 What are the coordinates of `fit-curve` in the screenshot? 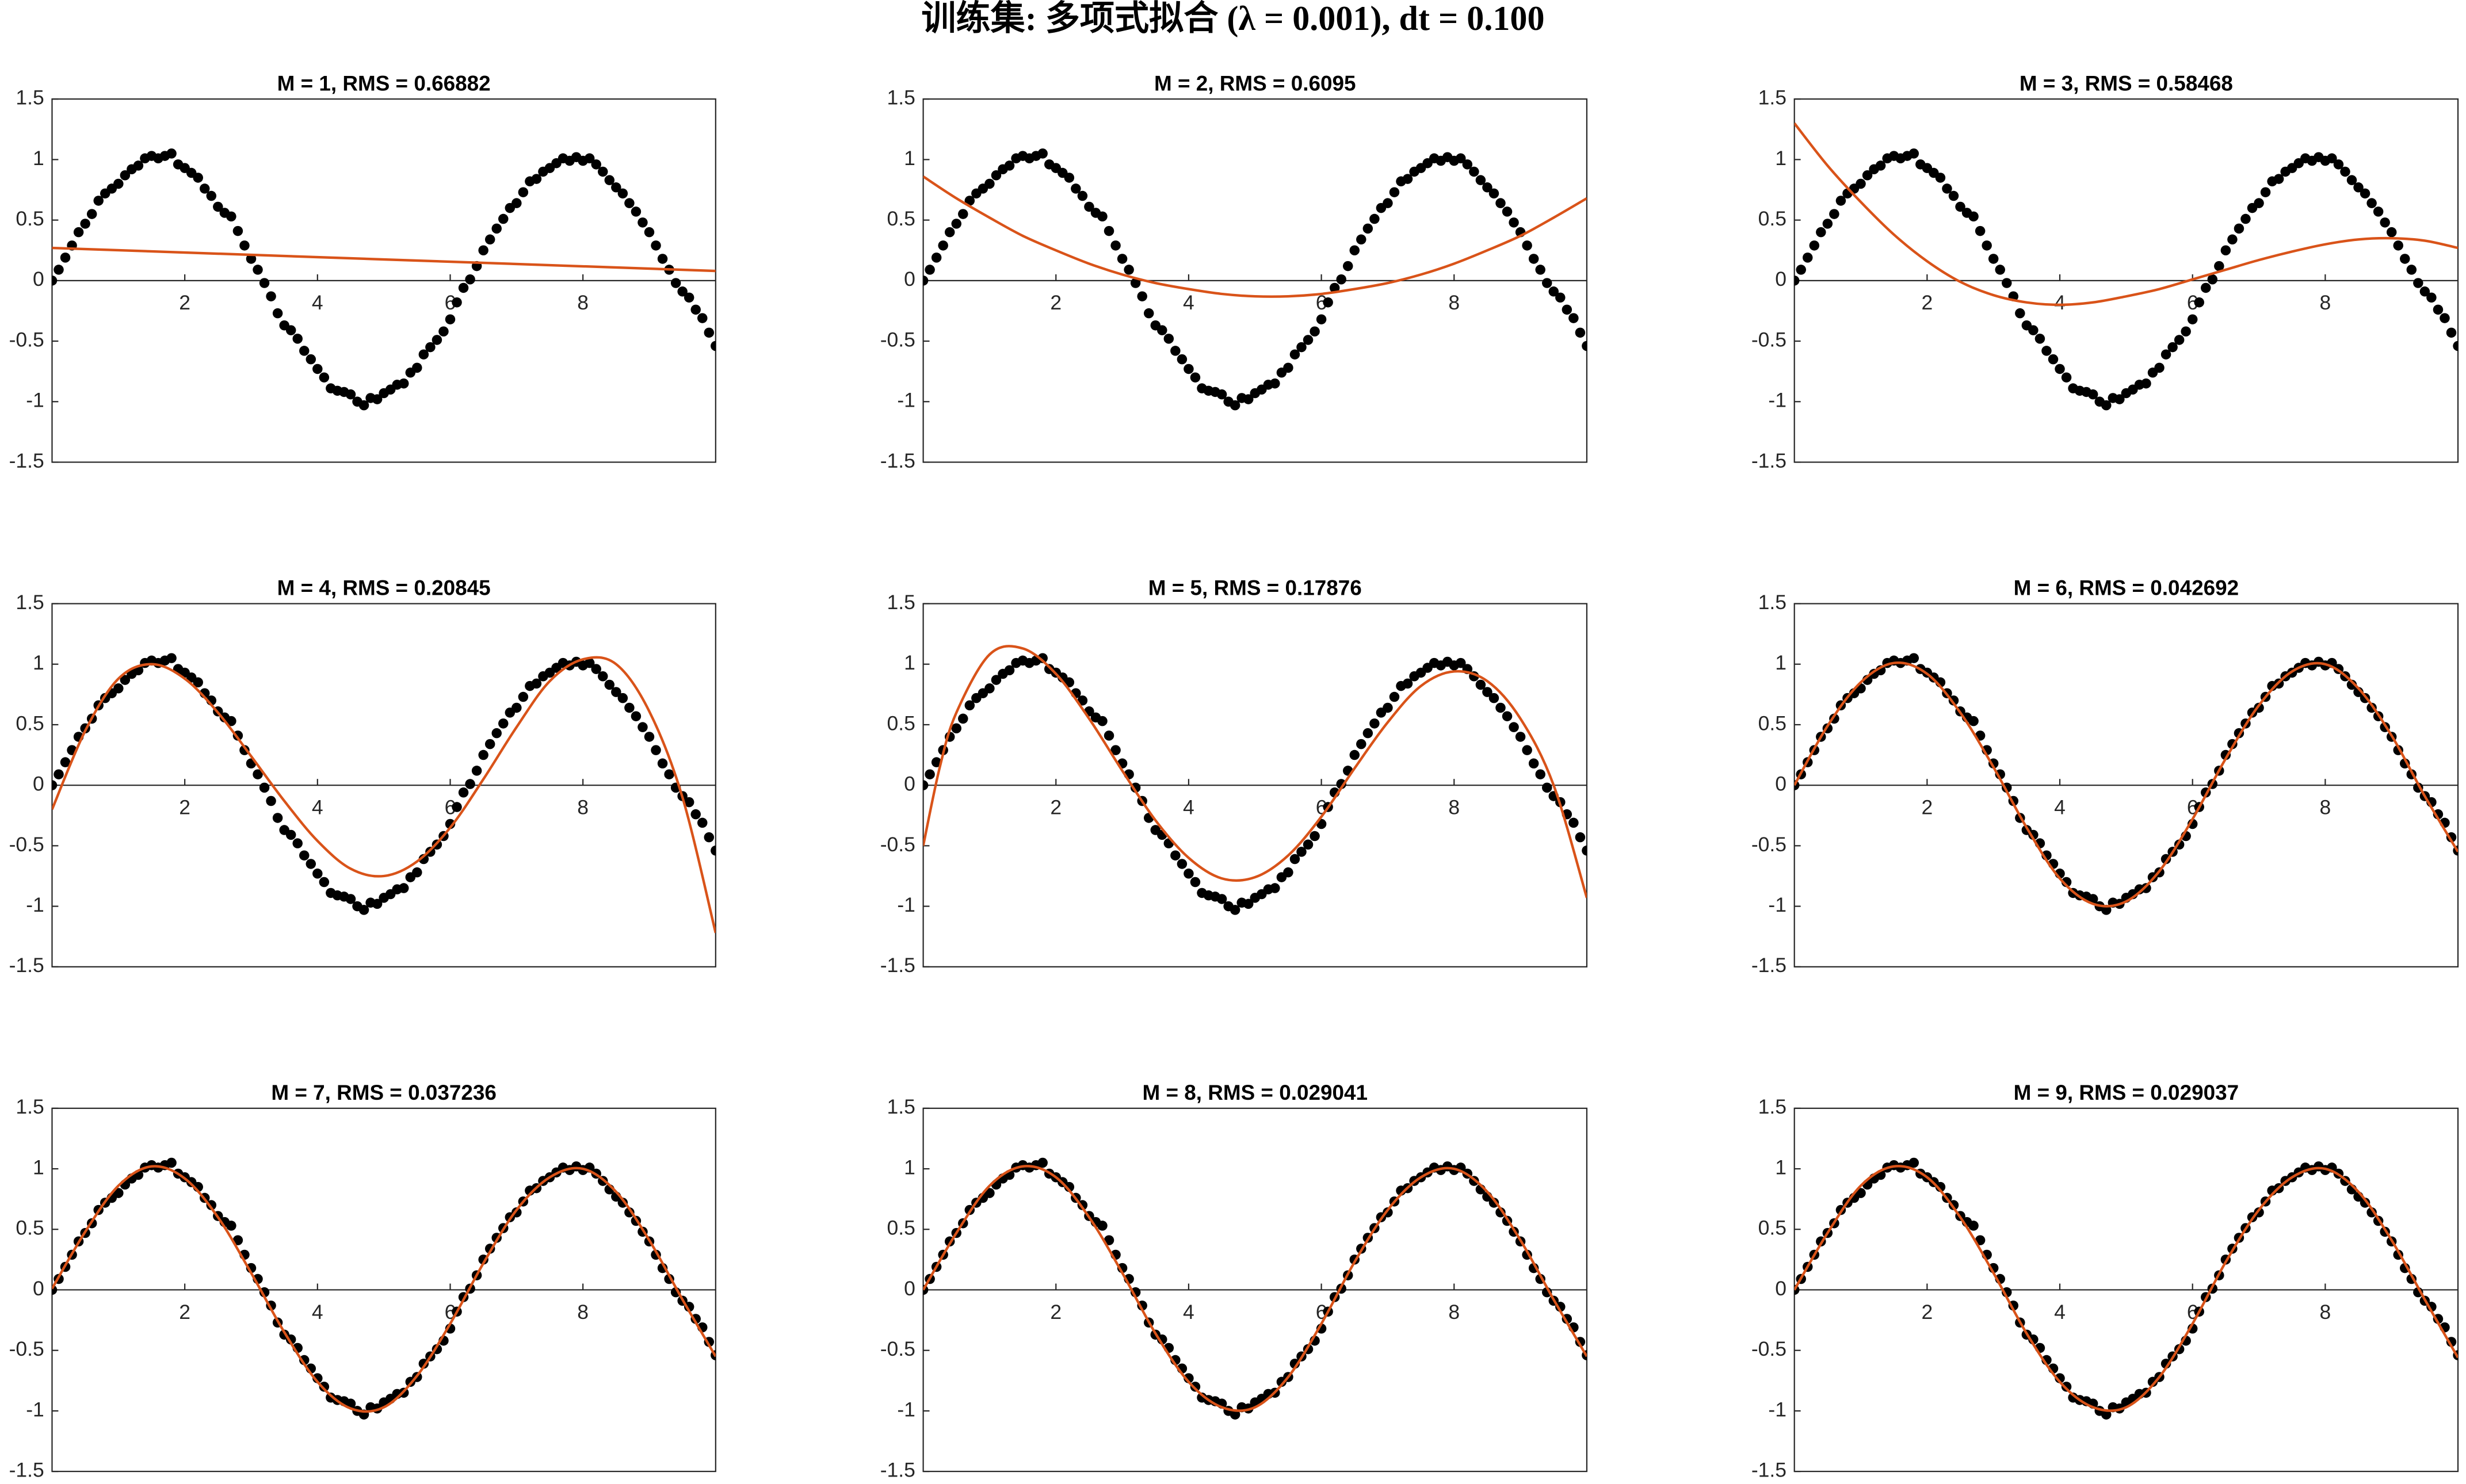 It's located at (1255, 1288).